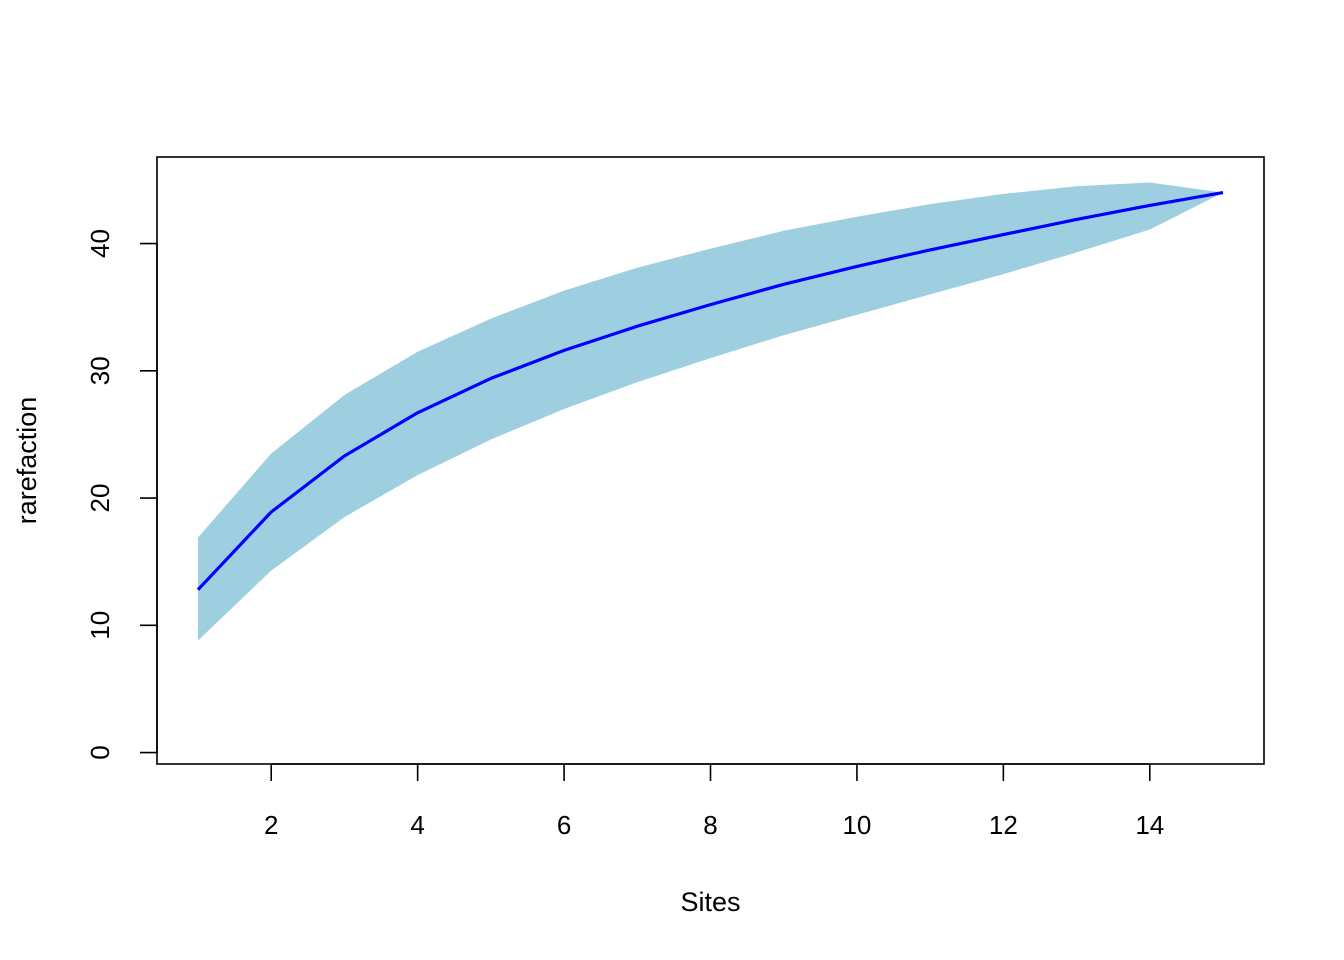  What do you see at coordinates (714, 801) in the screenshot?
I see `x-axis: 2 4 6 8 10 12 14` at bounding box center [714, 801].